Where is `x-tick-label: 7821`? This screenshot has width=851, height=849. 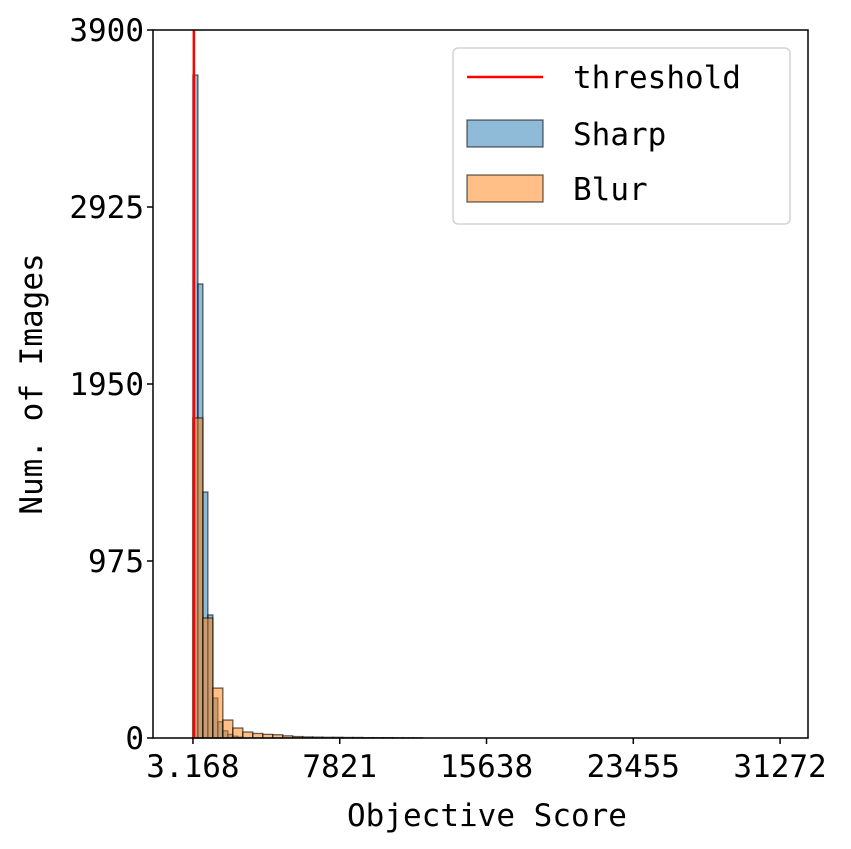 x-tick-label: 7821 is located at coordinates (339, 767).